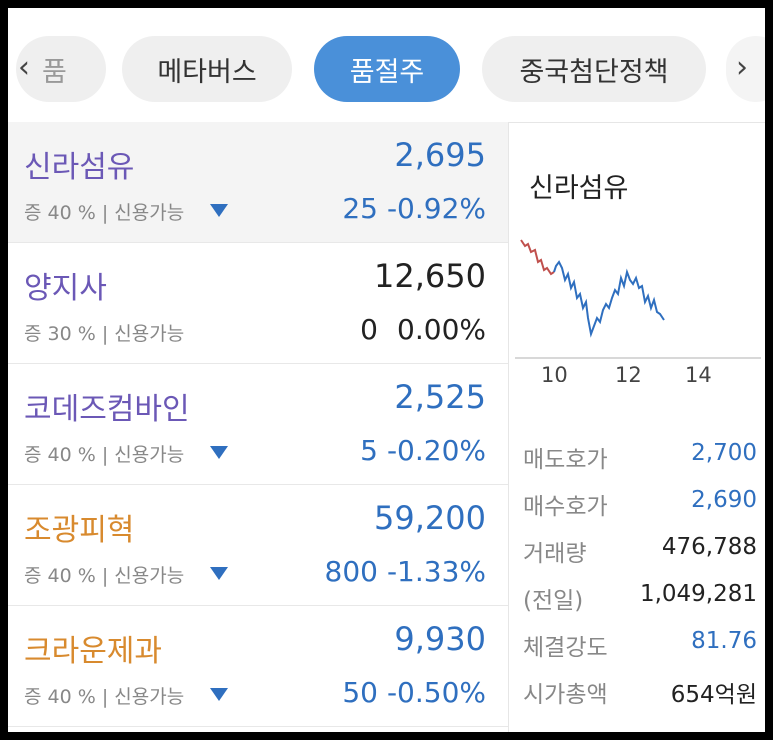 This screenshot has height=740, width=773. What do you see at coordinates (440, 639) in the screenshot?
I see `stock-price: 9,930` at bounding box center [440, 639].